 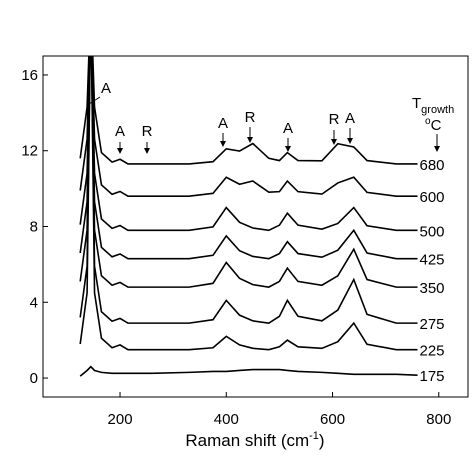 What do you see at coordinates (431, 165) in the screenshot?
I see `series-label: 680` at bounding box center [431, 165].